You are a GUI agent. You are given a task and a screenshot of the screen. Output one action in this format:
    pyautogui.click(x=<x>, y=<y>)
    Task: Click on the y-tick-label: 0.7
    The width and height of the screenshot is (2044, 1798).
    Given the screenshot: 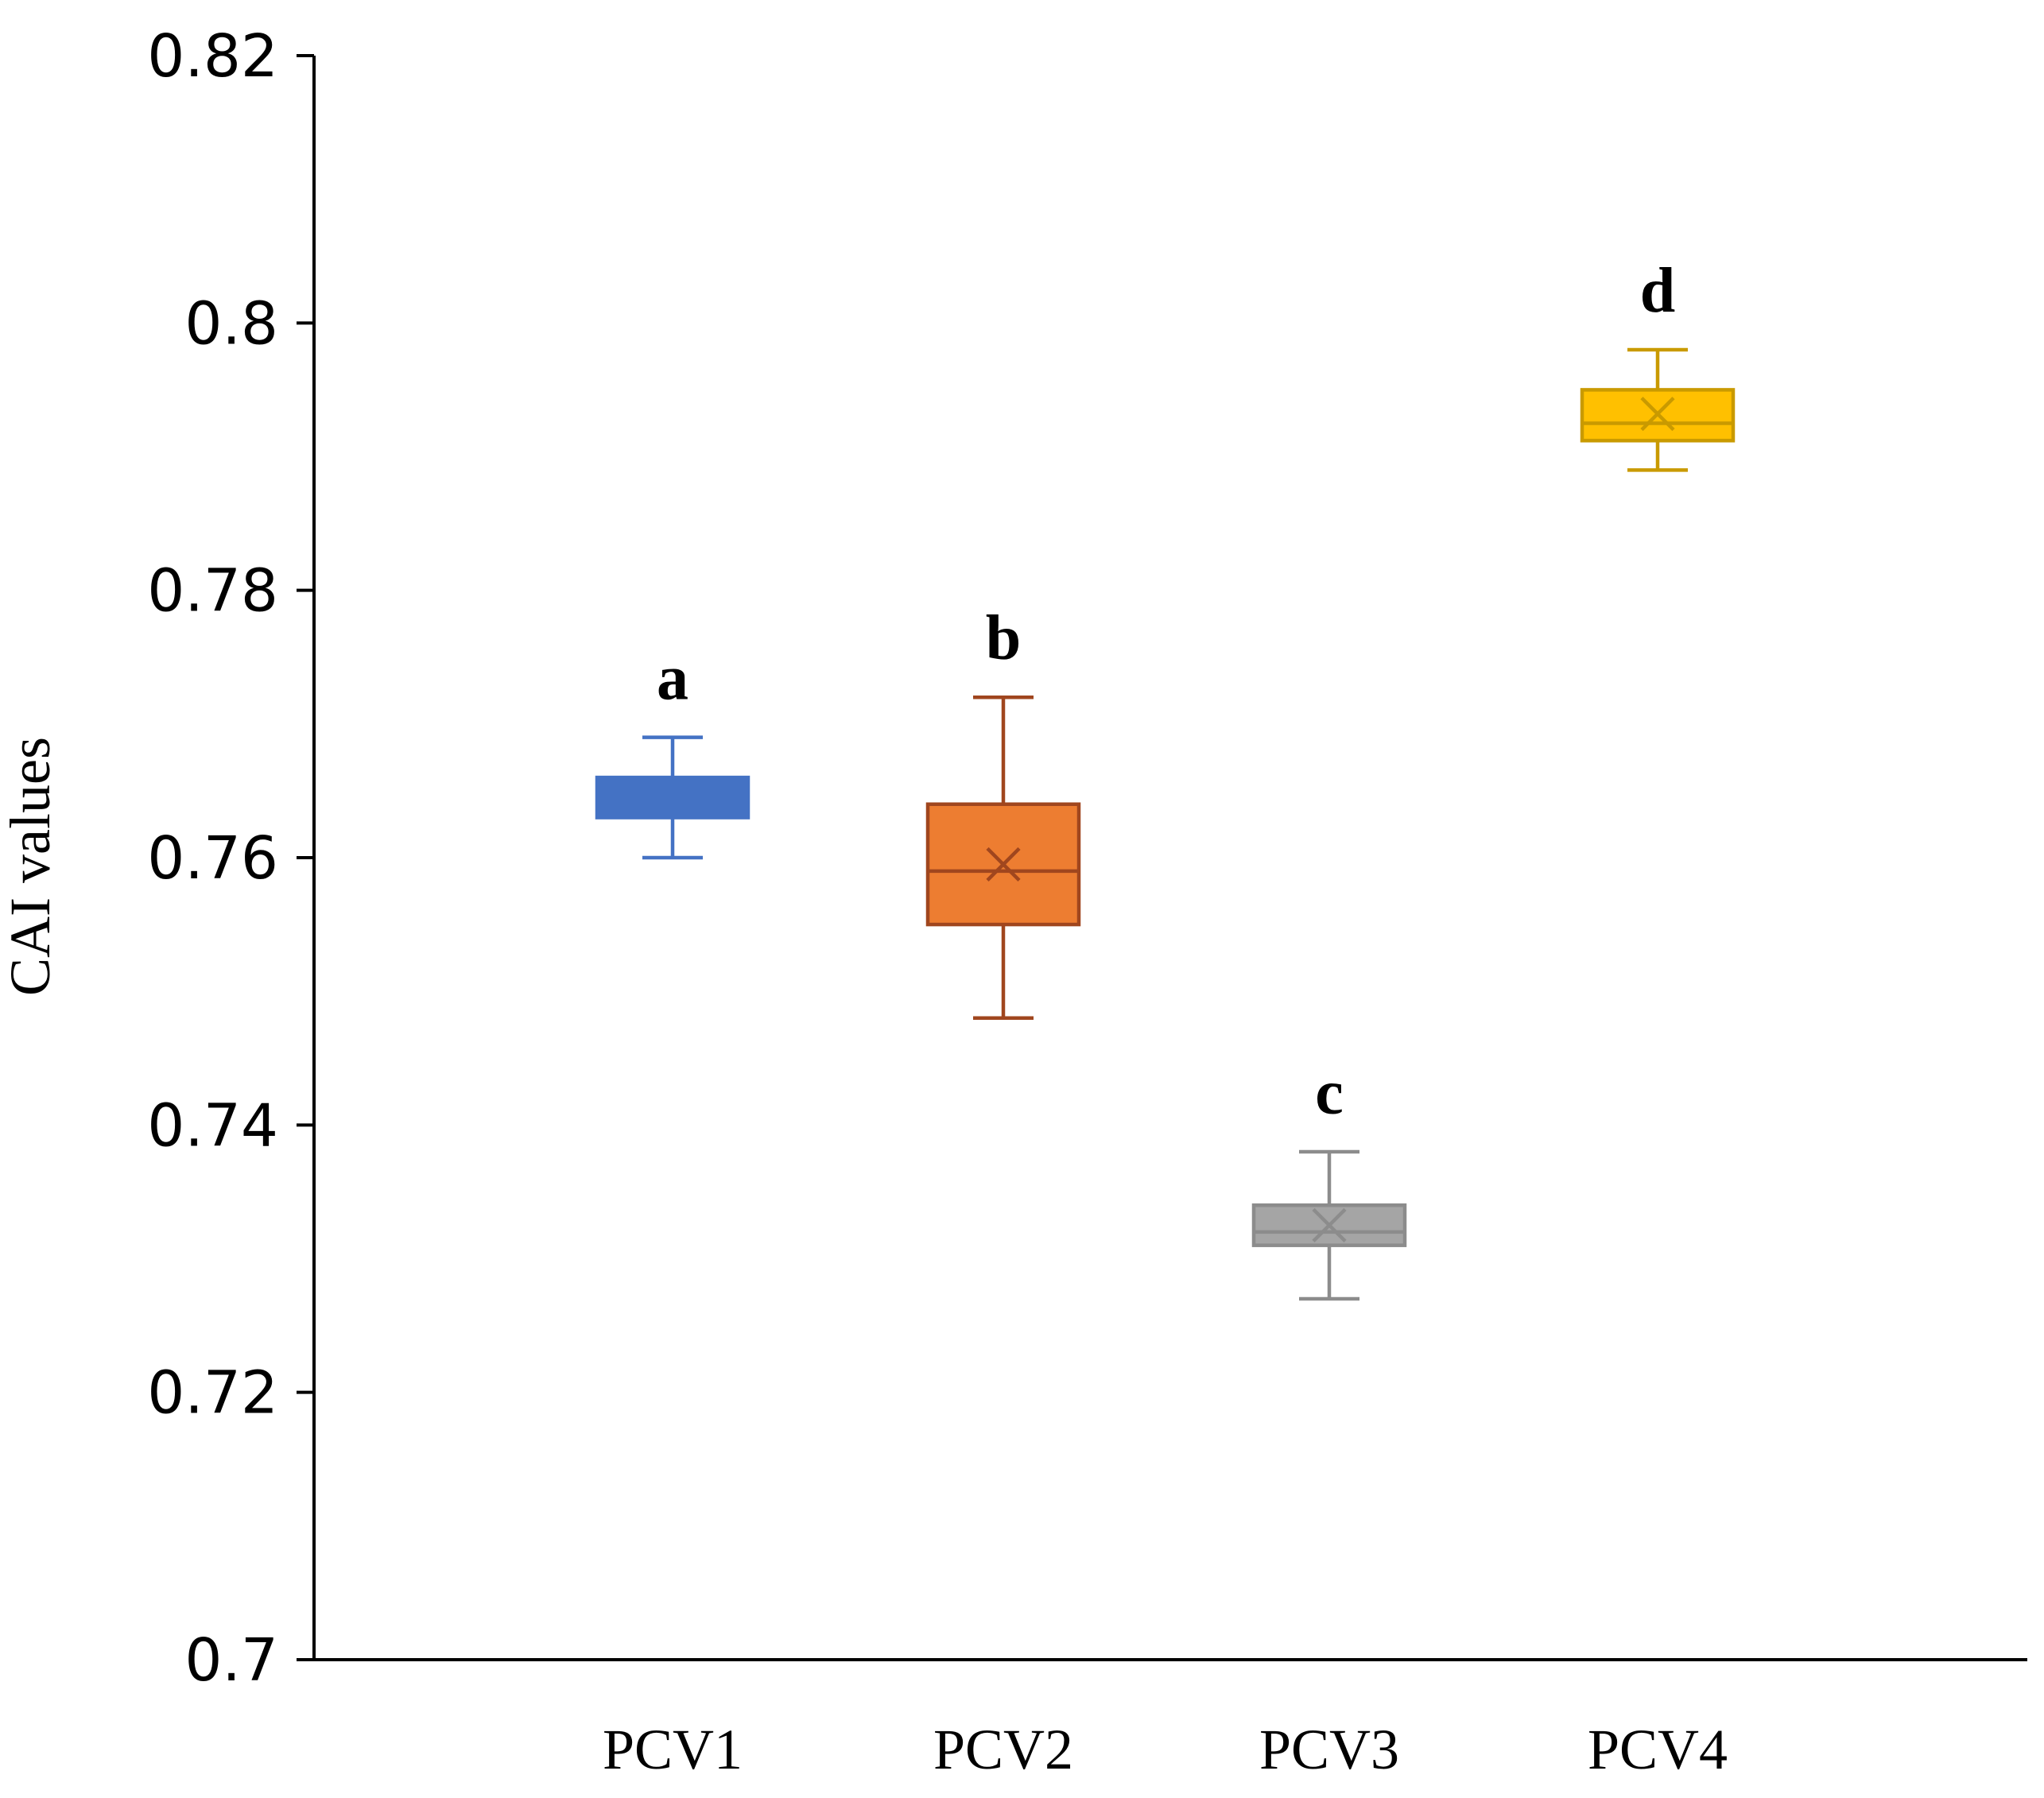 What is the action you would take?
    pyautogui.click(x=231, y=1660)
    